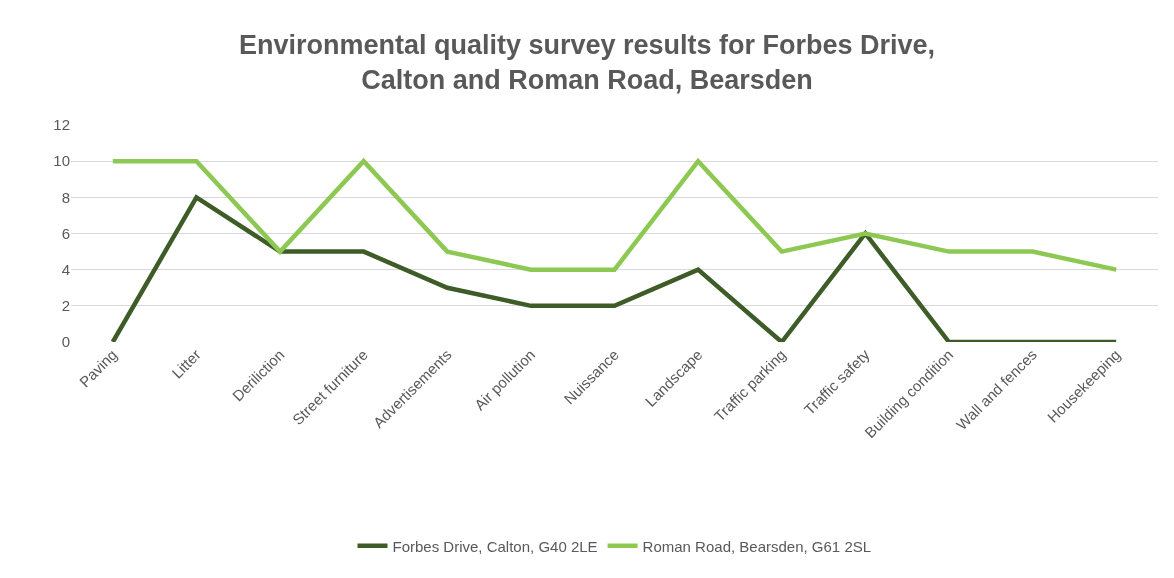 The image size is (1174, 578). Describe the element at coordinates (757, 546) in the screenshot. I see `legend-label: Roman Road, Bearsden, G61 2SL` at that location.